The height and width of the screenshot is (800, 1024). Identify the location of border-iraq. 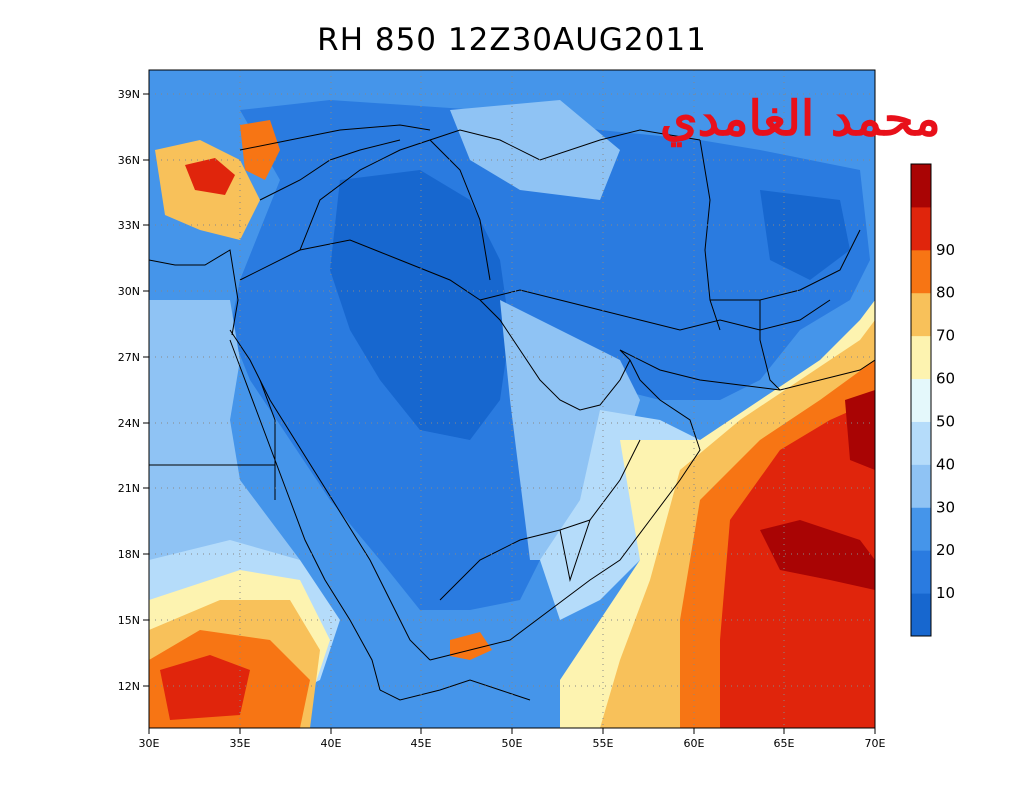
(395, 210).